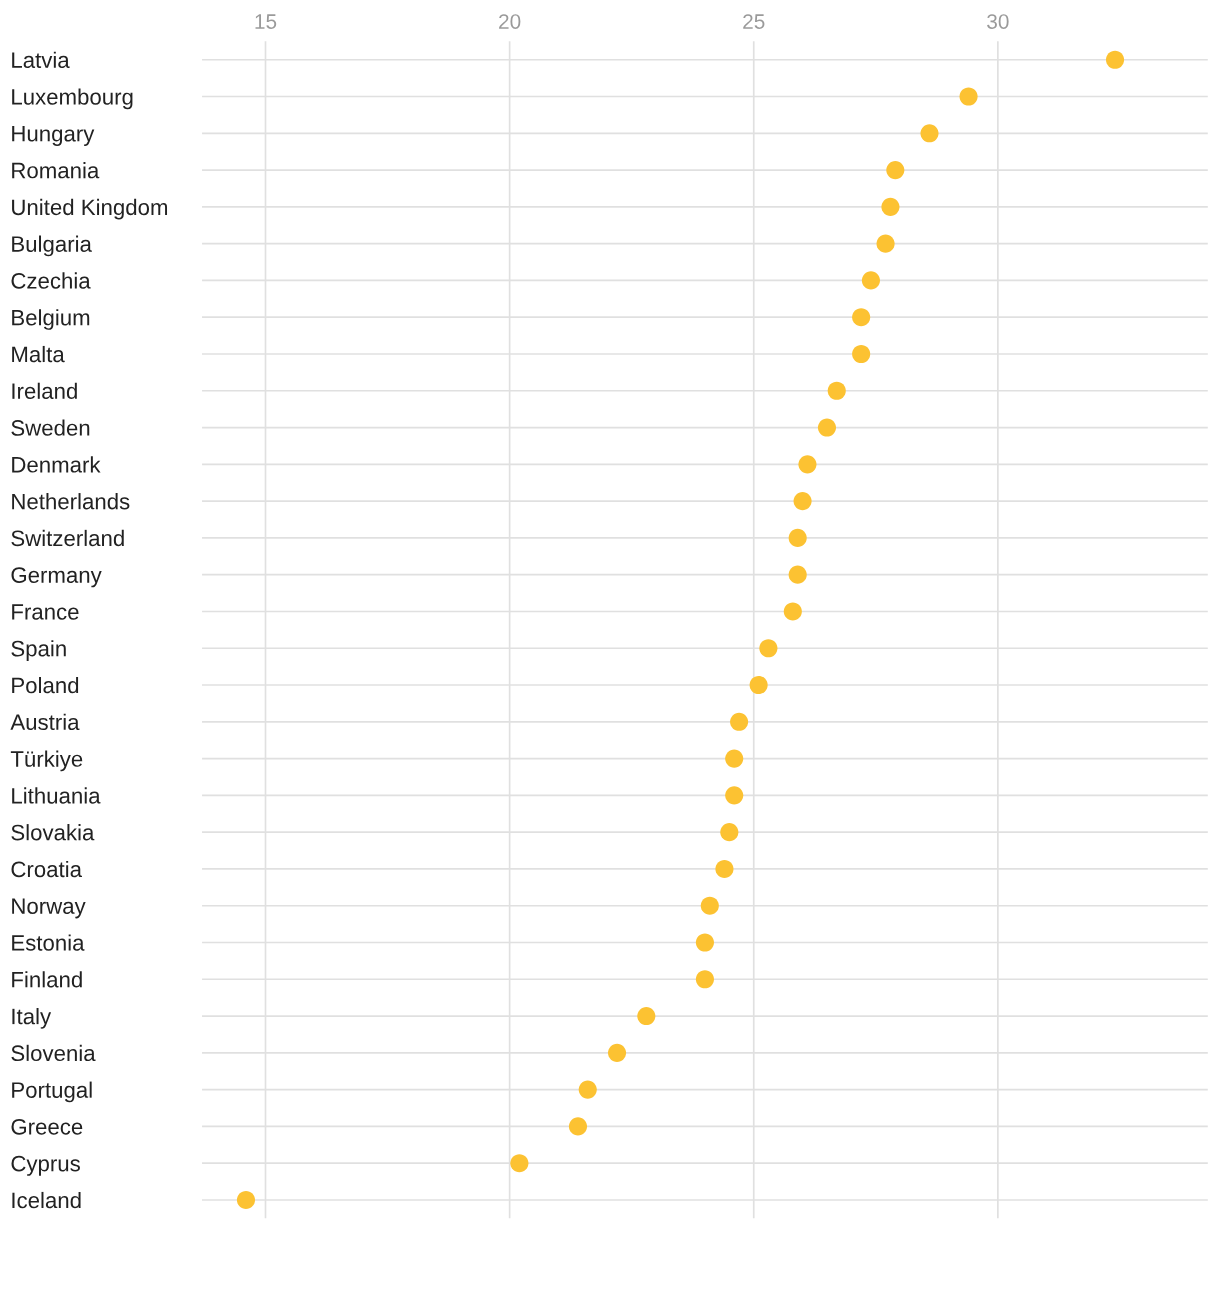 The height and width of the screenshot is (1292, 1220). What do you see at coordinates (45, 1165) in the screenshot?
I see `y-tick-label: Cyprus` at bounding box center [45, 1165].